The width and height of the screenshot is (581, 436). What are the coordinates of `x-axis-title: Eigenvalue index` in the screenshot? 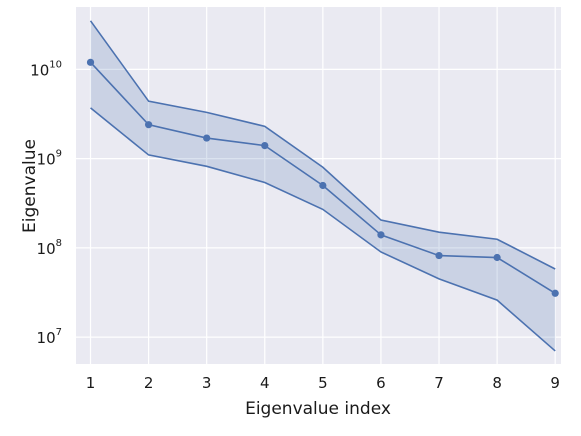 It's located at (318, 409).